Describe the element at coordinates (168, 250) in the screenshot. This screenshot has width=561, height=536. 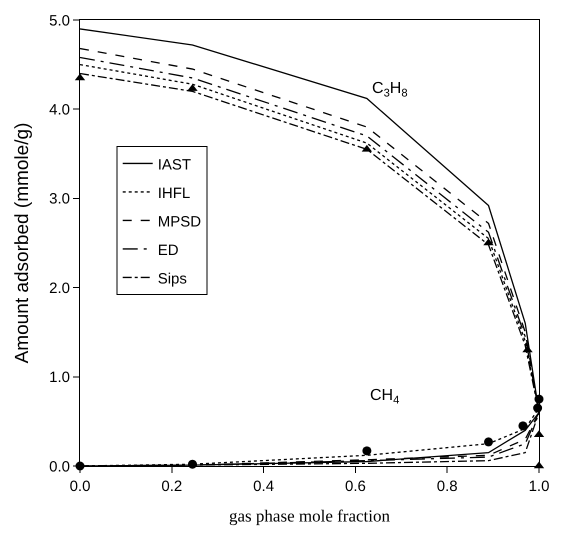
I see `legend-label: ED` at that location.